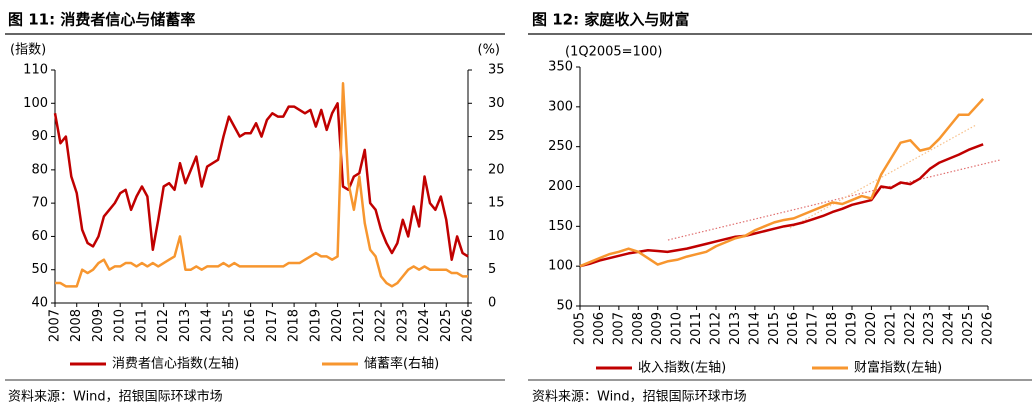 The image size is (1036, 413). I want to click on y-tick-label: 110, so click(35, 70).